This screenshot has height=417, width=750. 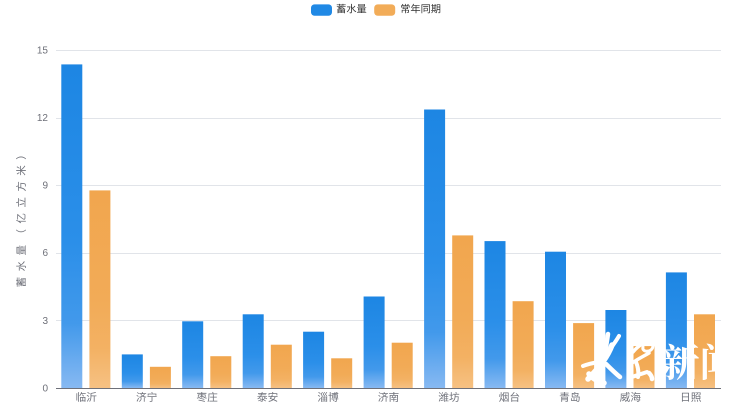 I want to click on svg-text: 9, so click(x=45, y=186).